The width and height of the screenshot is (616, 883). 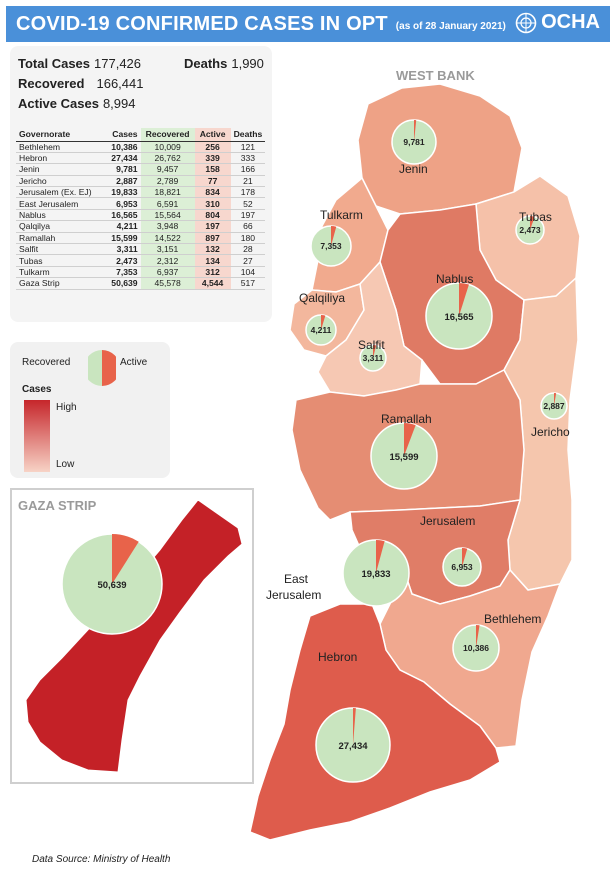 I want to click on label-hebron: Hebron, so click(x=338, y=657).